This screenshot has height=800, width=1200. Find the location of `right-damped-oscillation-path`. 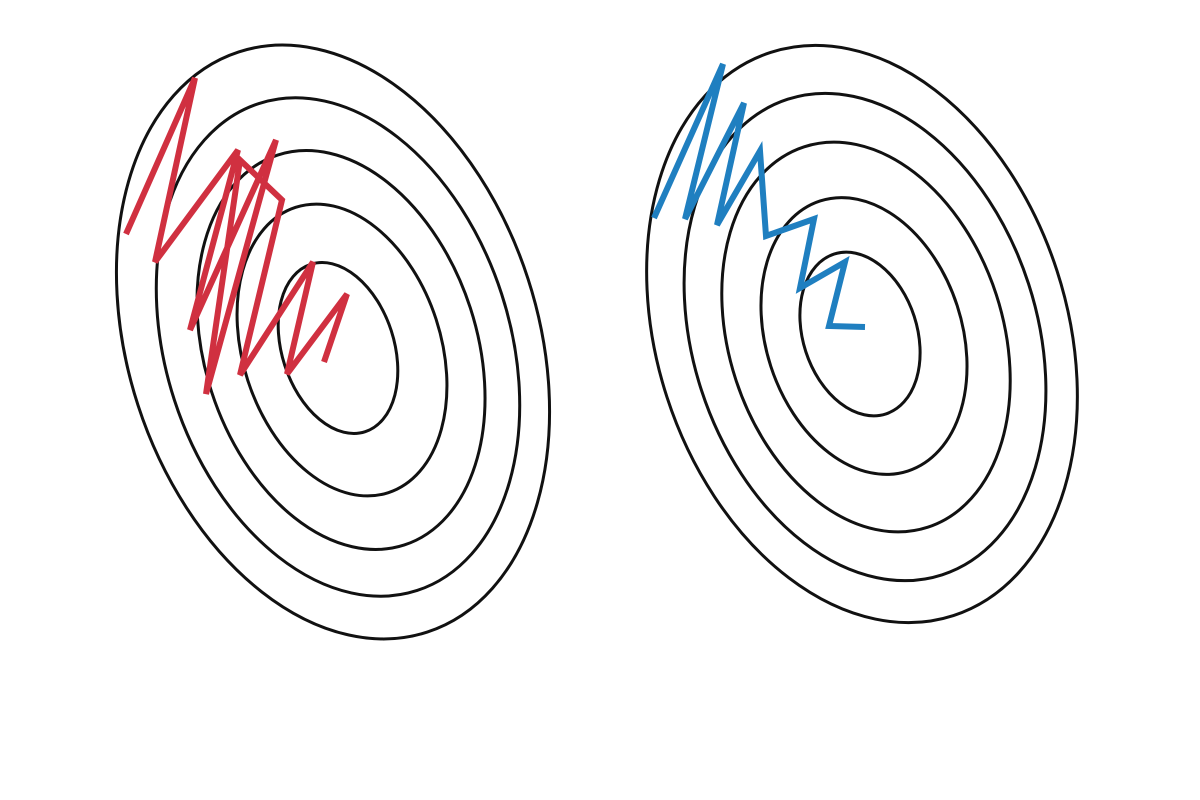

right-damped-oscillation-path is located at coordinates (758, 196).